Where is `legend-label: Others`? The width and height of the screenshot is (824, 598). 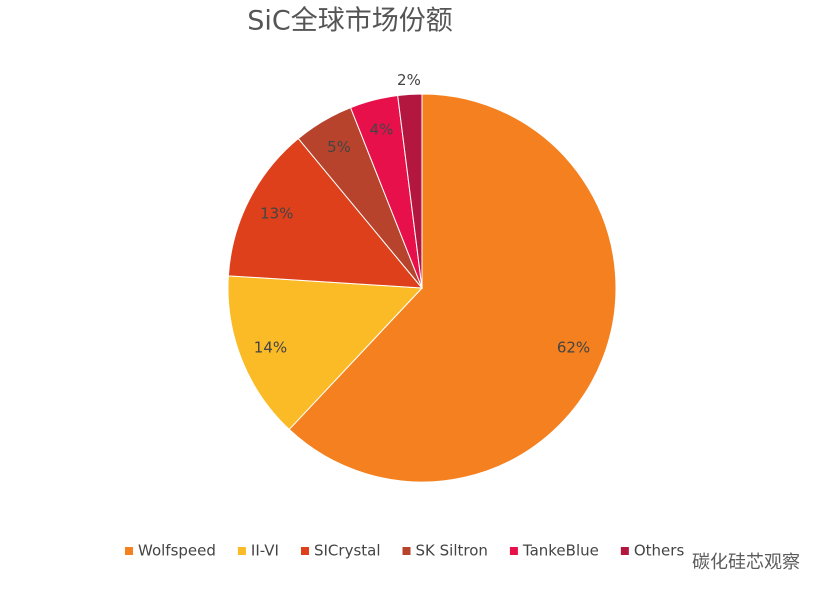 legend-label: Others is located at coordinates (659, 551).